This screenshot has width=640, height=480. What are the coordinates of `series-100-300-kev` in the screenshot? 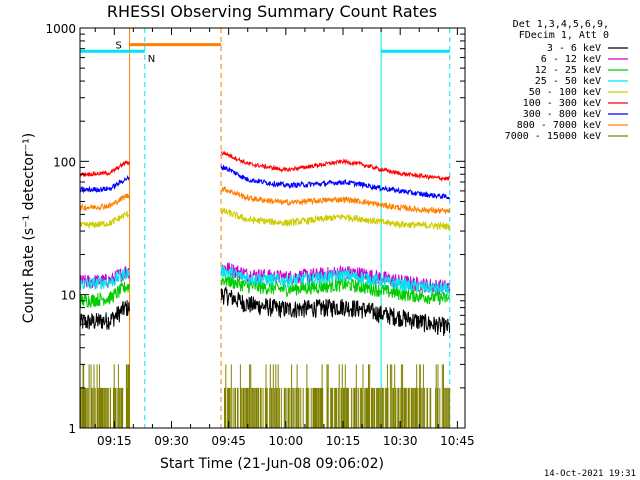 It's located at (265, 166).